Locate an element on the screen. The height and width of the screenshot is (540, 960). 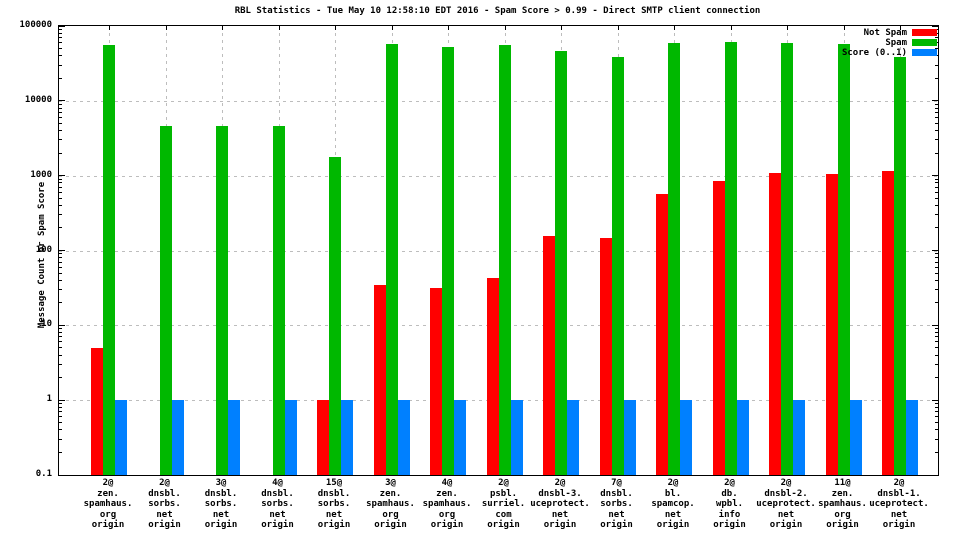
y-tick-label: 0.1 is located at coordinates (43, 474).